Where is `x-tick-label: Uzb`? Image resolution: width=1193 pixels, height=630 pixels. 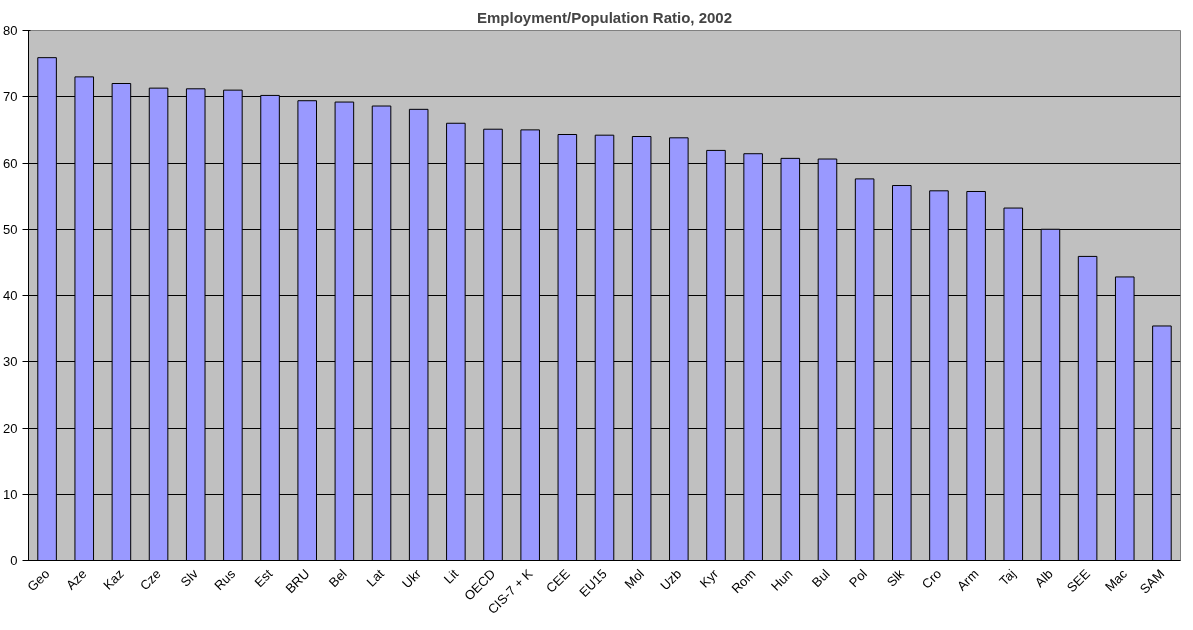 x-tick-label: Uzb is located at coordinates (671, 580).